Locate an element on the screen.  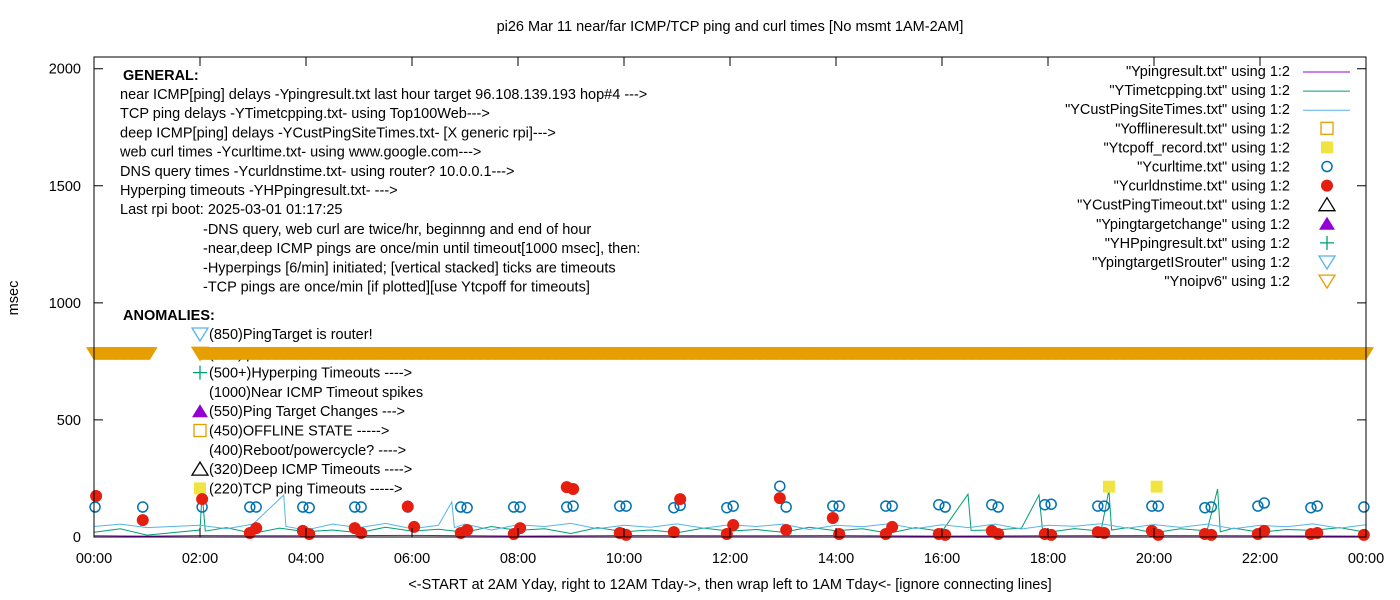
anomaly-label: (550)Ping Target Changes ---> is located at coordinates (307, 412).